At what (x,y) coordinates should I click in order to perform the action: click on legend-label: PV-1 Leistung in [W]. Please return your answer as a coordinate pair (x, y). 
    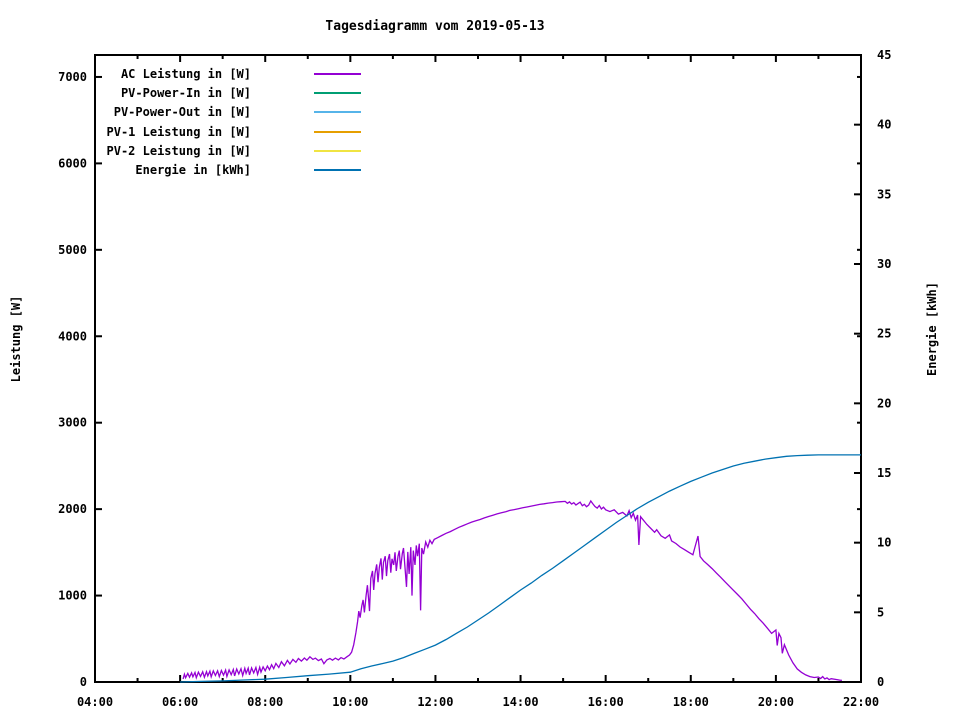
    Looking at the image, I should click on (179, 131).